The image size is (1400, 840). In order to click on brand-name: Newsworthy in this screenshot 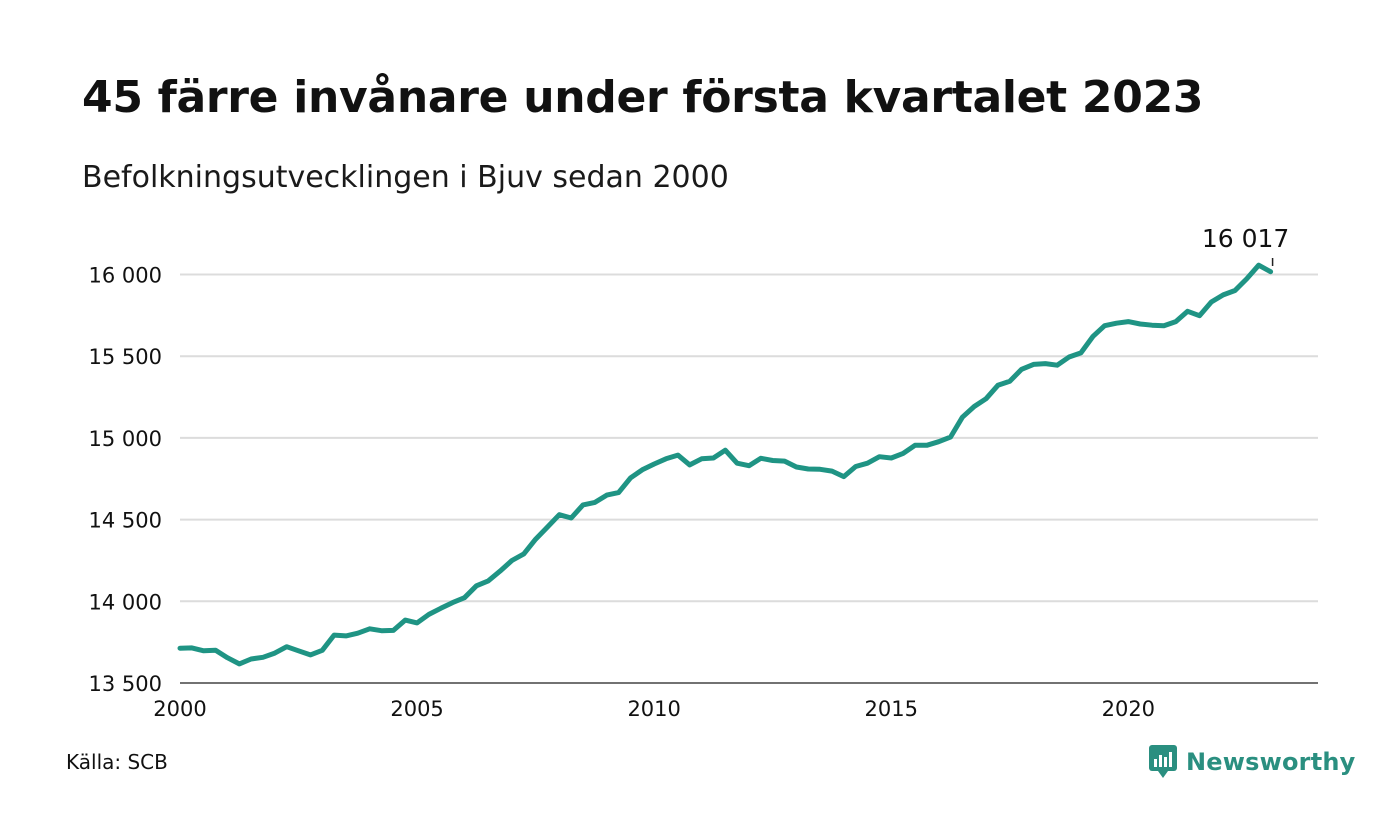, I will do `click(1271, 762)`.